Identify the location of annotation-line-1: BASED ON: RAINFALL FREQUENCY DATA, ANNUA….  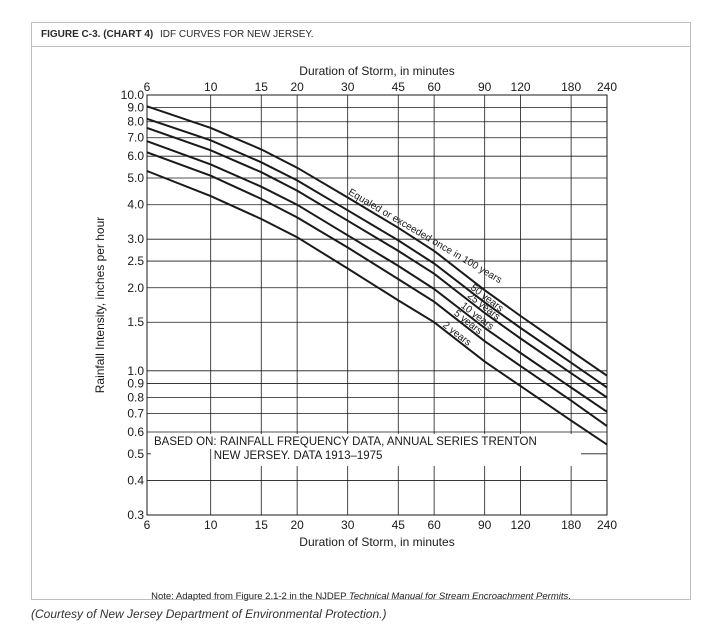
(345, 442).